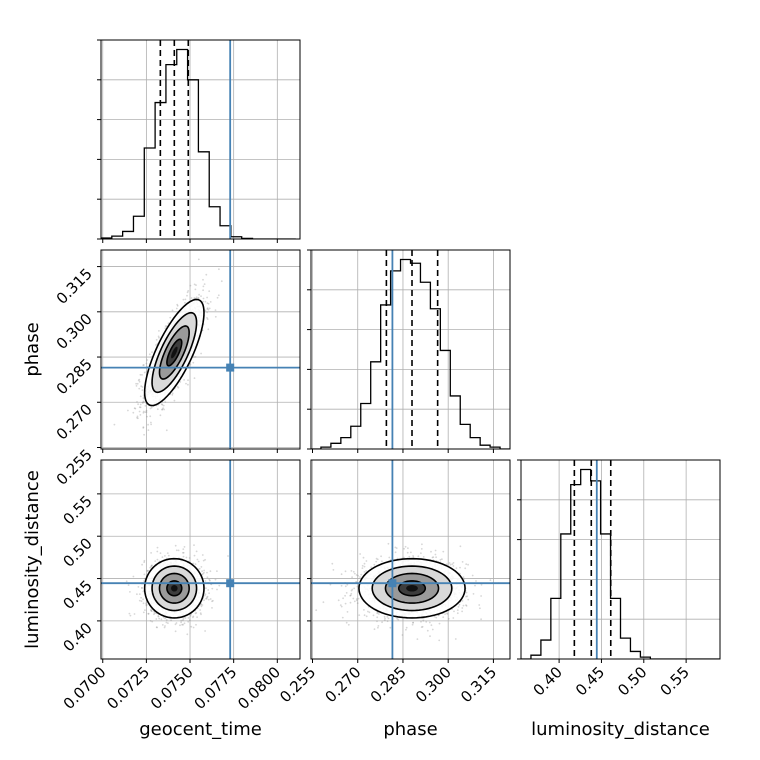  I want to click on pair-panel-phase-luminosity_distance, so click(409, 561).